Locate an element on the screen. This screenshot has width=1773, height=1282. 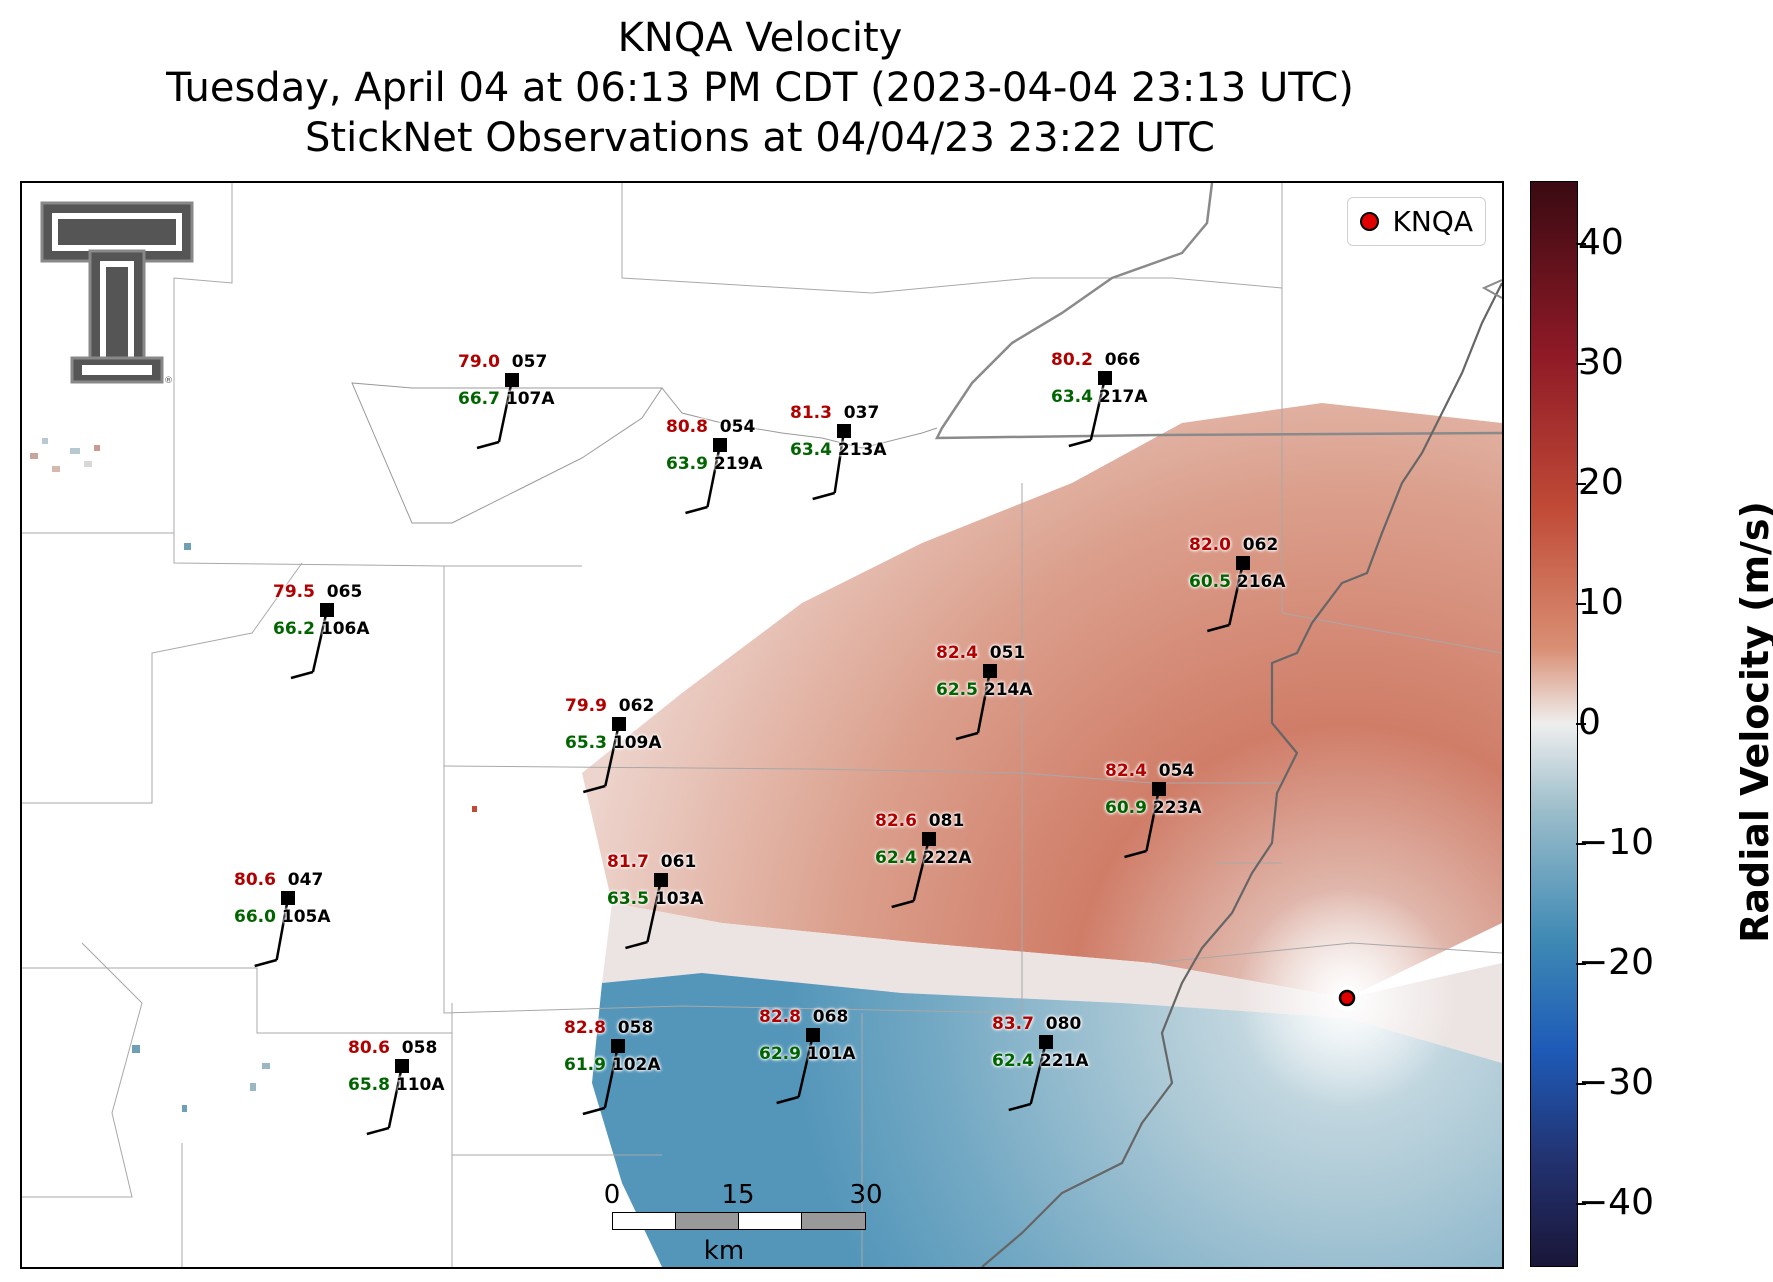
station-wind-direction: 058 is located at coordinates (413, 1048).